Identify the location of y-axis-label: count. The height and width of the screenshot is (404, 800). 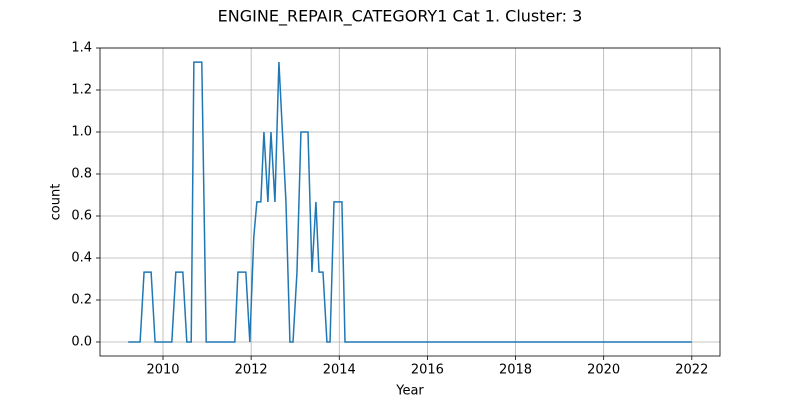
(56, 202).